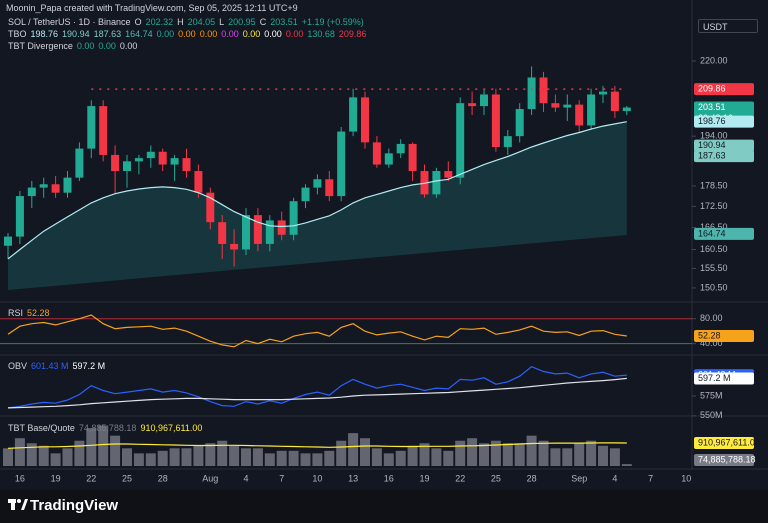  What do you see at coordinates (352, 34) in the screenshot?
I see `legend-item: 209.86` at bounding box center [352, 34].